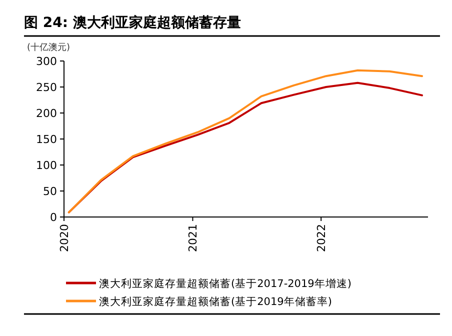 The image size is (452, 336). Describe the element at coordinates (193, 238) in the screenshot. I see `x-tick-label: 2021` at that location.